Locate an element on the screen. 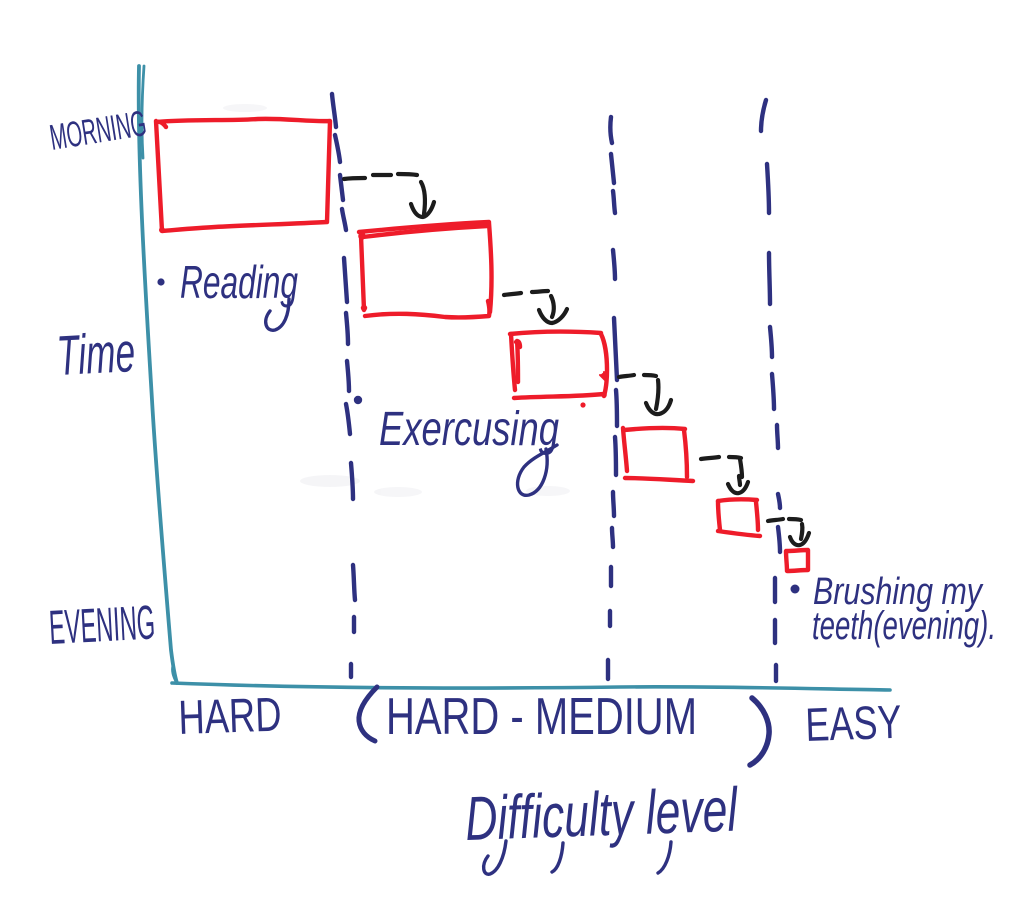  svg-text: Exercusing is located at coordinates (469, 429).